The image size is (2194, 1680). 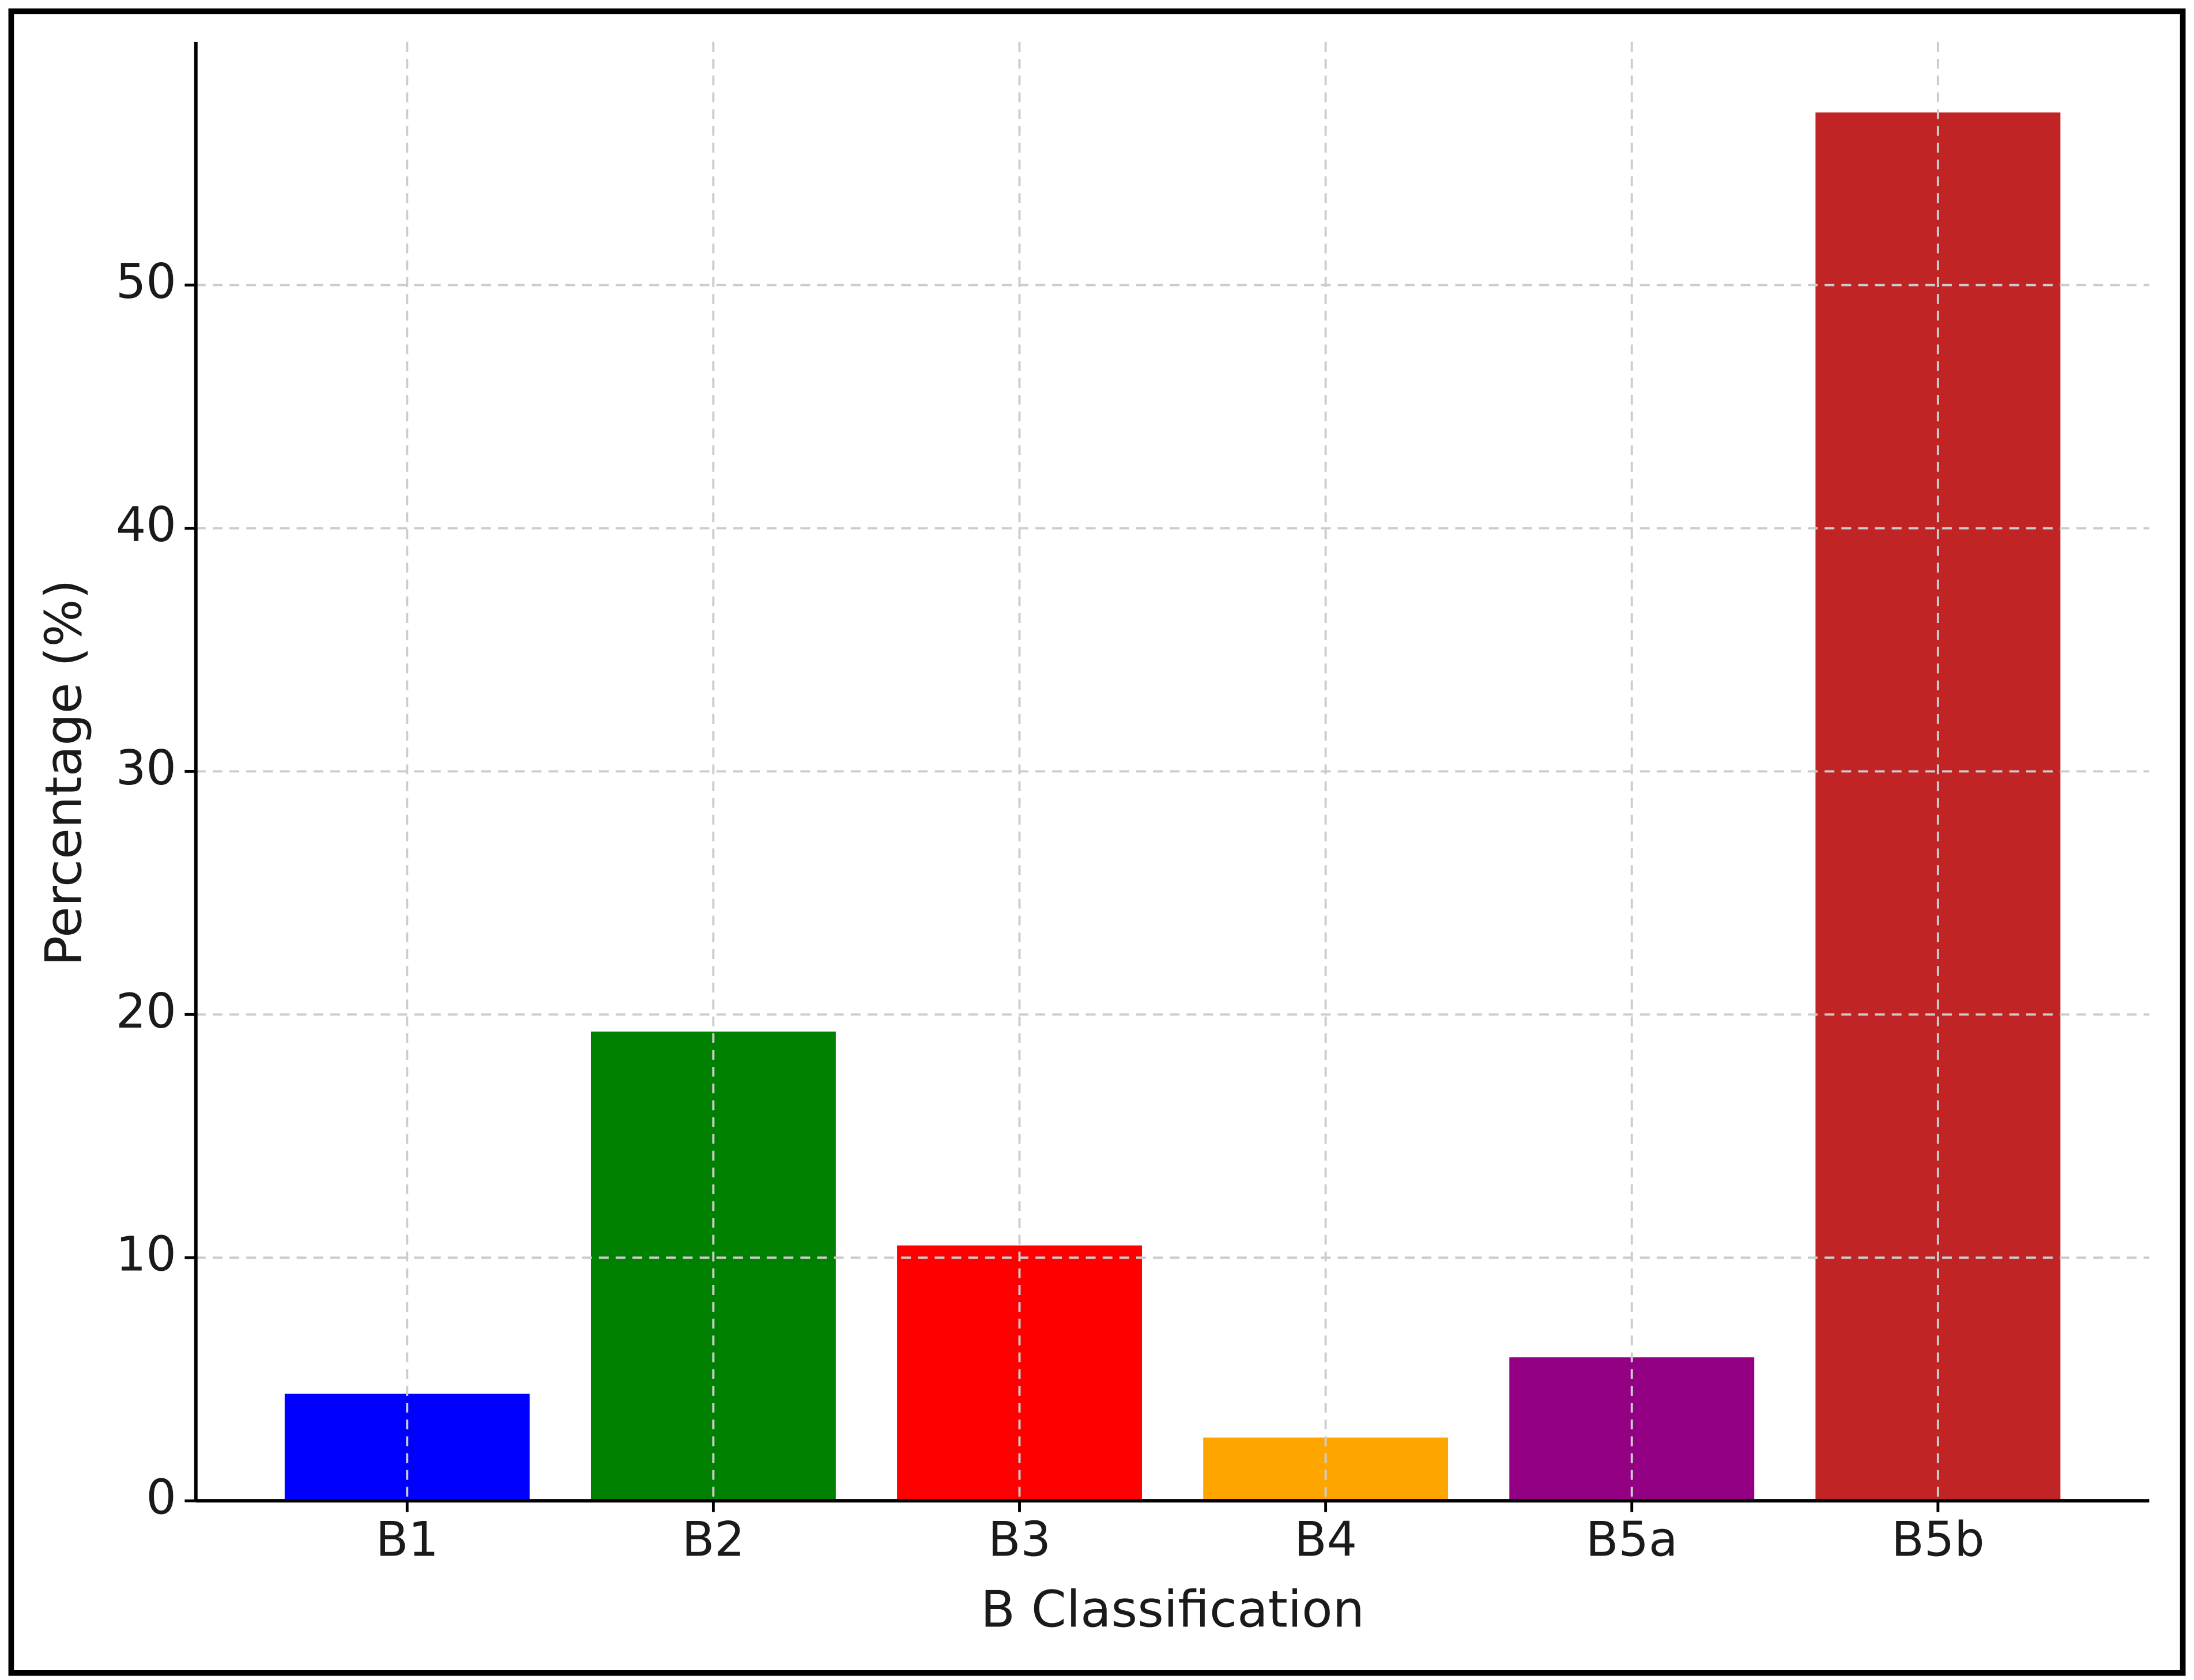 I want to click on x-tick-label: B5a, so click(x=1632, y=1540).